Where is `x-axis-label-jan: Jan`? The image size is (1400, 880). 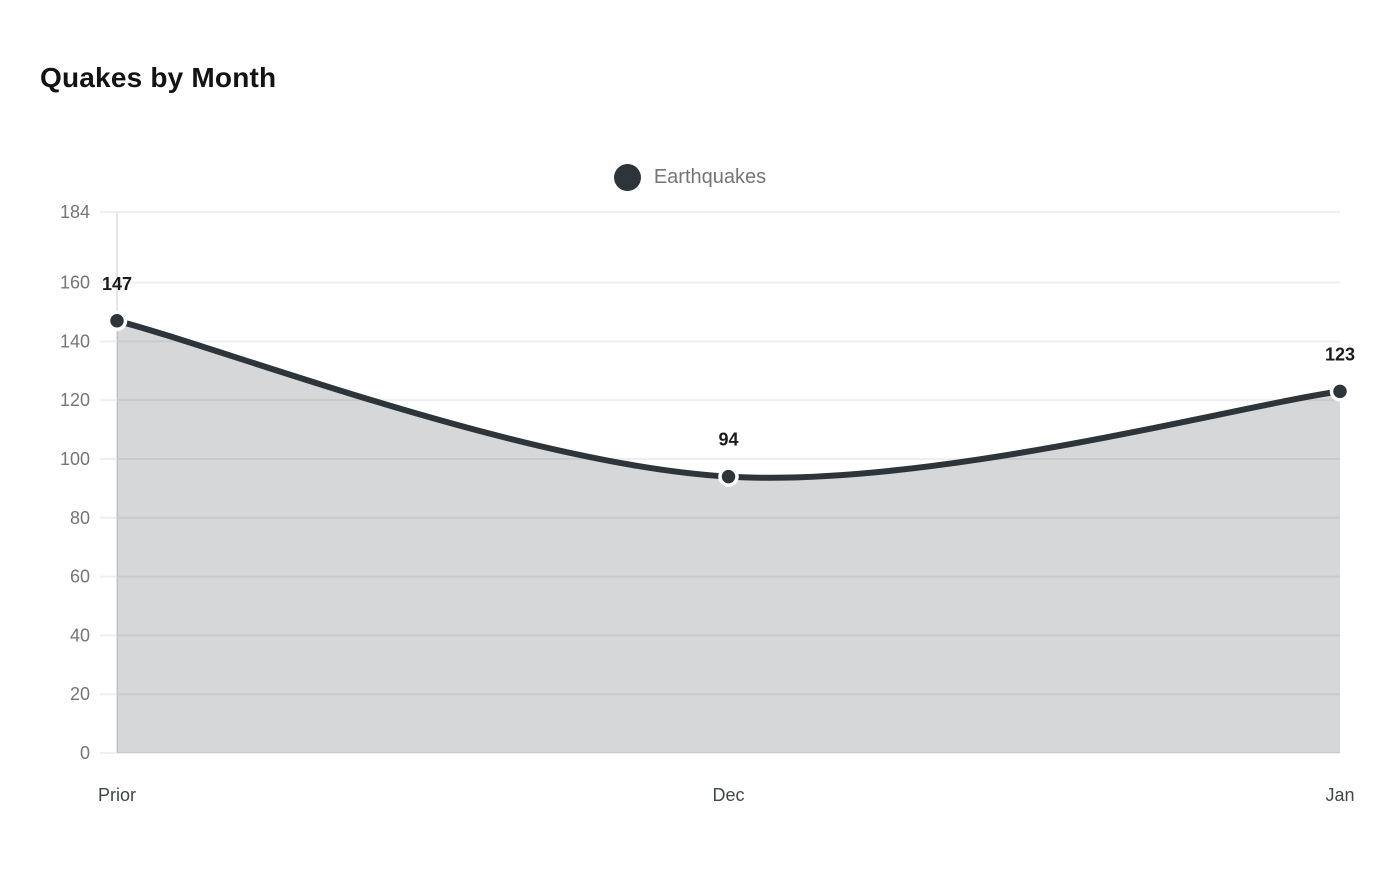 x-axis-label-jan: Jan is located at coordinates (1339, 795).